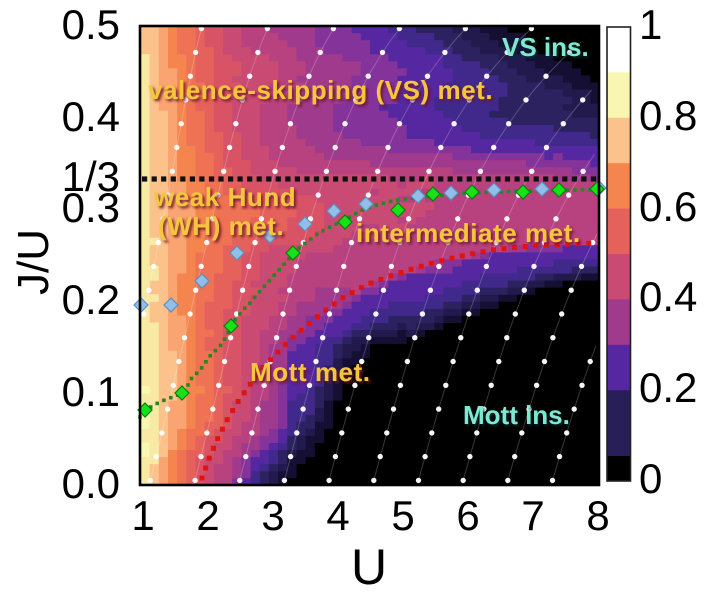 Image resolution: width=720 pixels, height=593 pixels. Describe the element at coordinates (467, 515) in the screenshot. I see `svg-text: 6` at that location.